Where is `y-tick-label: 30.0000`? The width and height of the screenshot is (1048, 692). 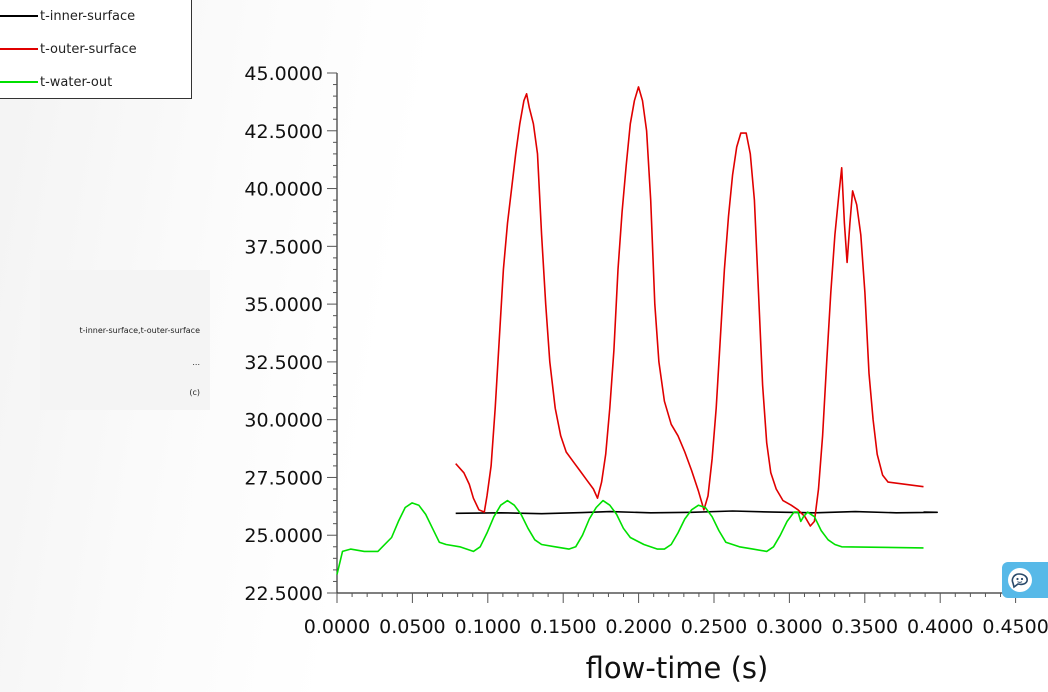 y-tick-label: 30.0000 is located at coordinates (283, 421).